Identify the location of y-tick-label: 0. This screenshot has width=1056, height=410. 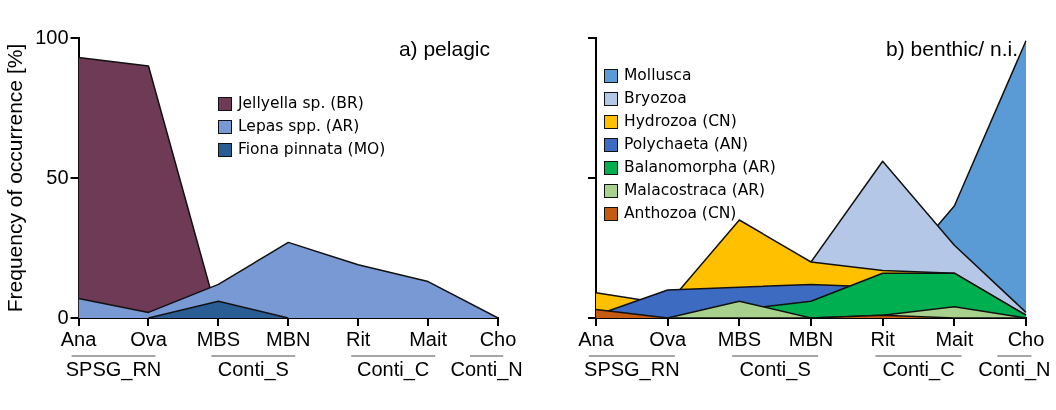
(63, 316).